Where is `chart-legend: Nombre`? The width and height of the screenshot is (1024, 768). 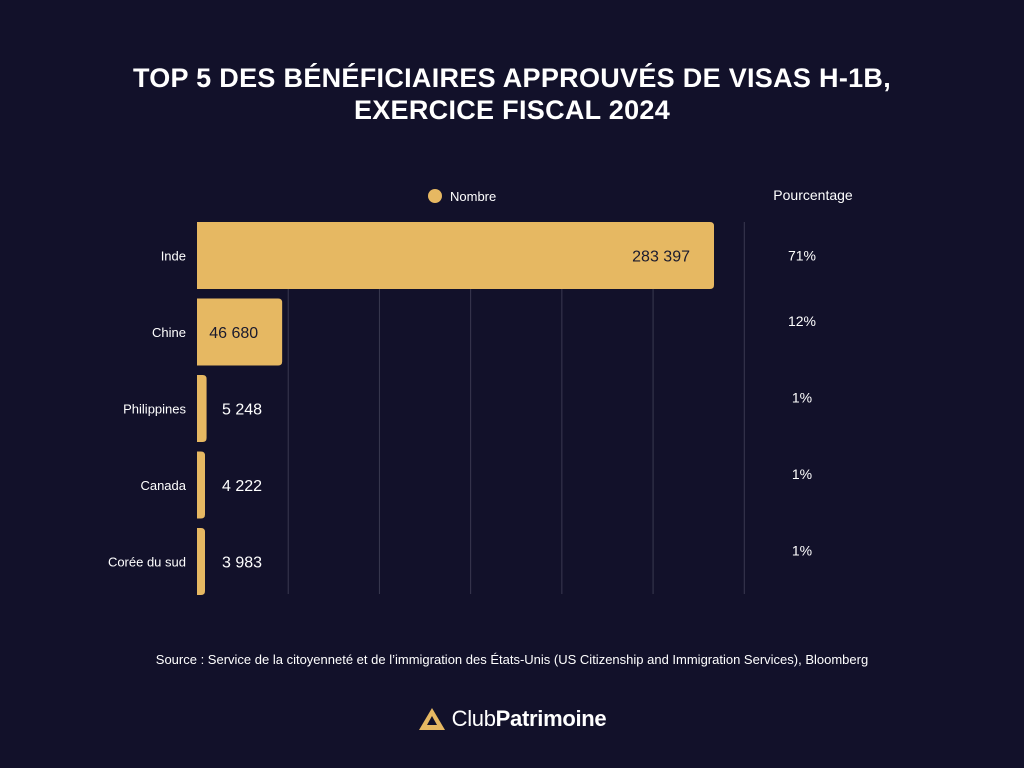
chart-legend: Nombre is located at coordinates (462, 196).